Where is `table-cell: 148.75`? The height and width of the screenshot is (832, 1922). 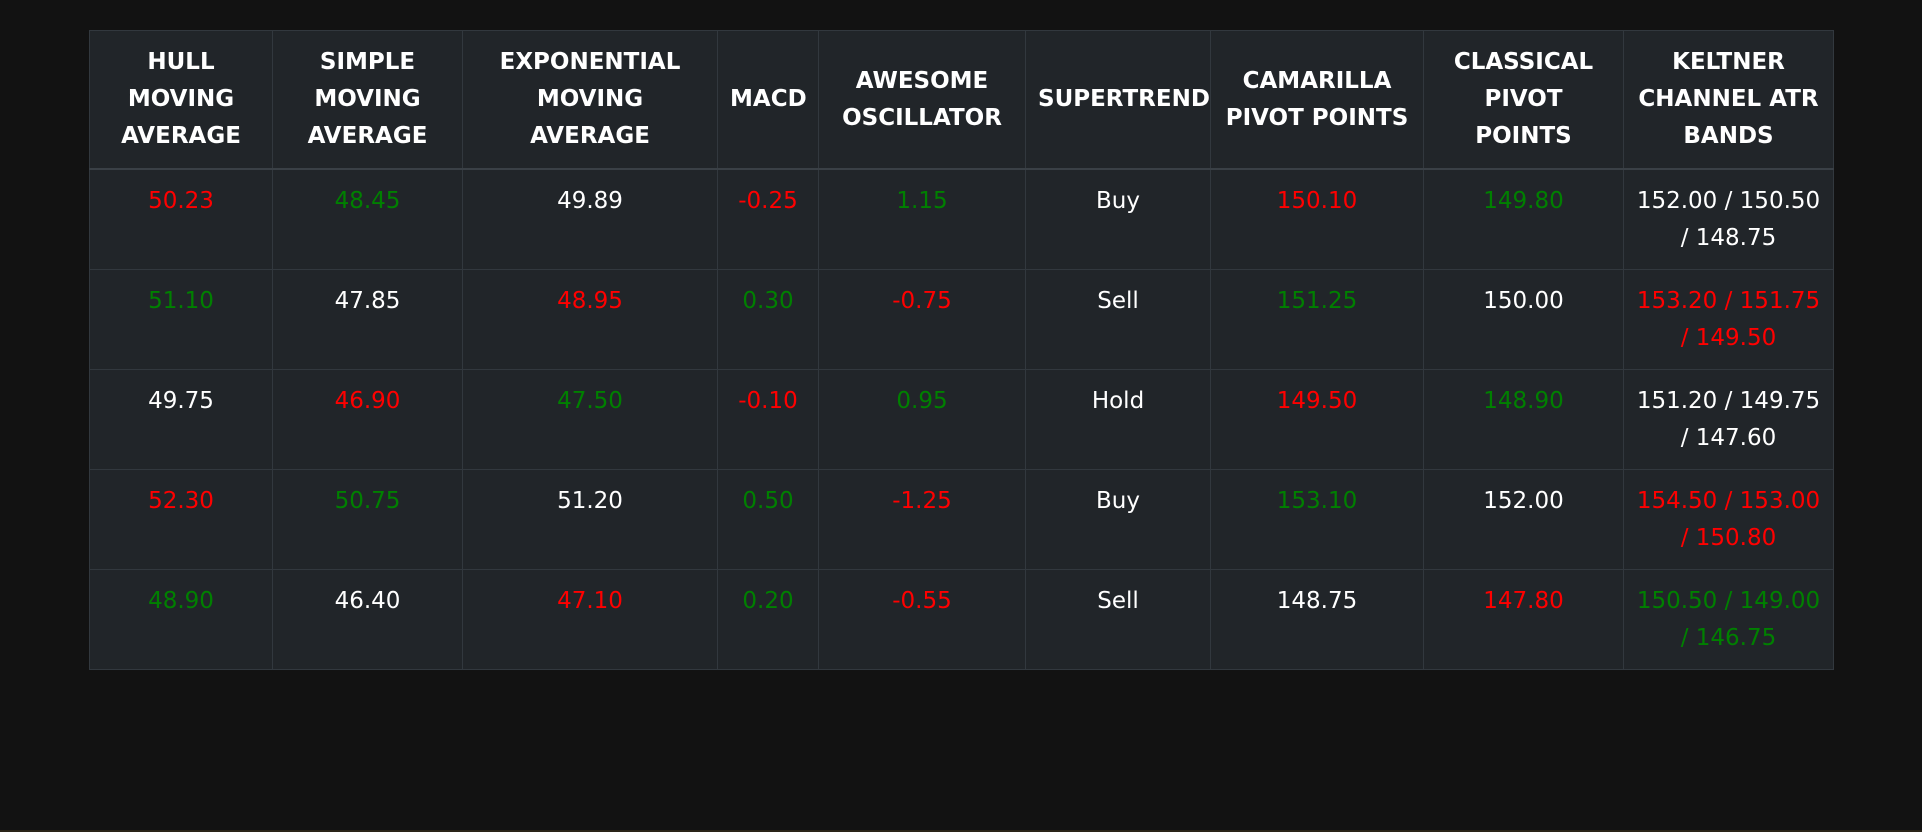 table-cell: 148.75 is located at coordinates (1317, 619).